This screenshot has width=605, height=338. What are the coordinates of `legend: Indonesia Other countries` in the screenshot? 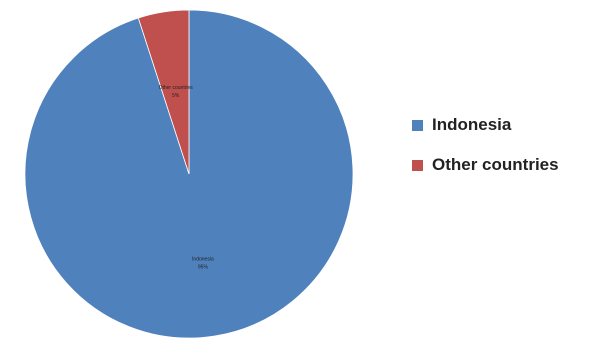 It's located at (485, 154).